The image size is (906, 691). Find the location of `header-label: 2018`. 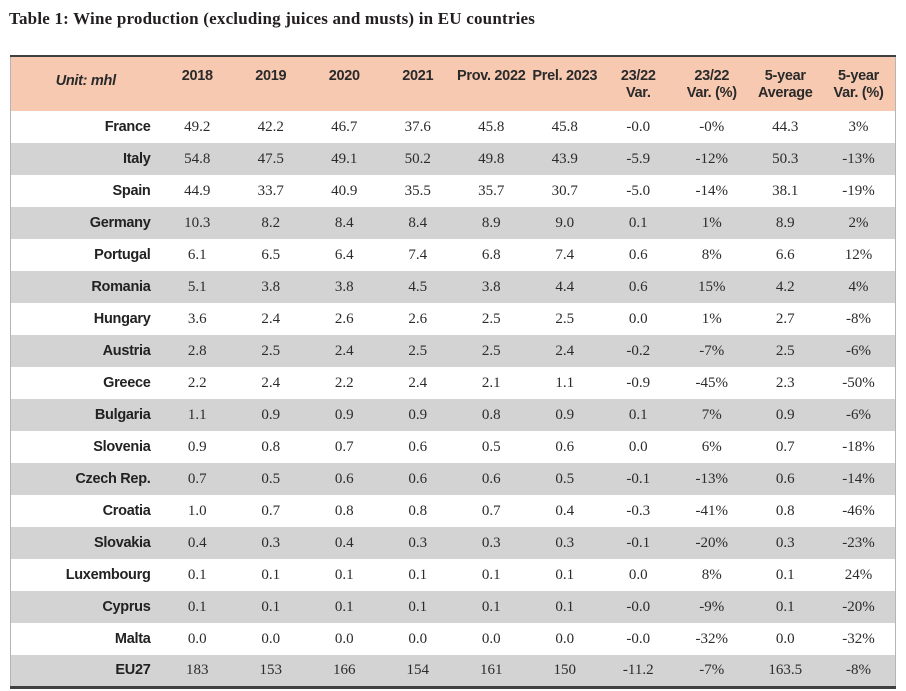

header-label: 2018 is located at coordinates (197, 76).